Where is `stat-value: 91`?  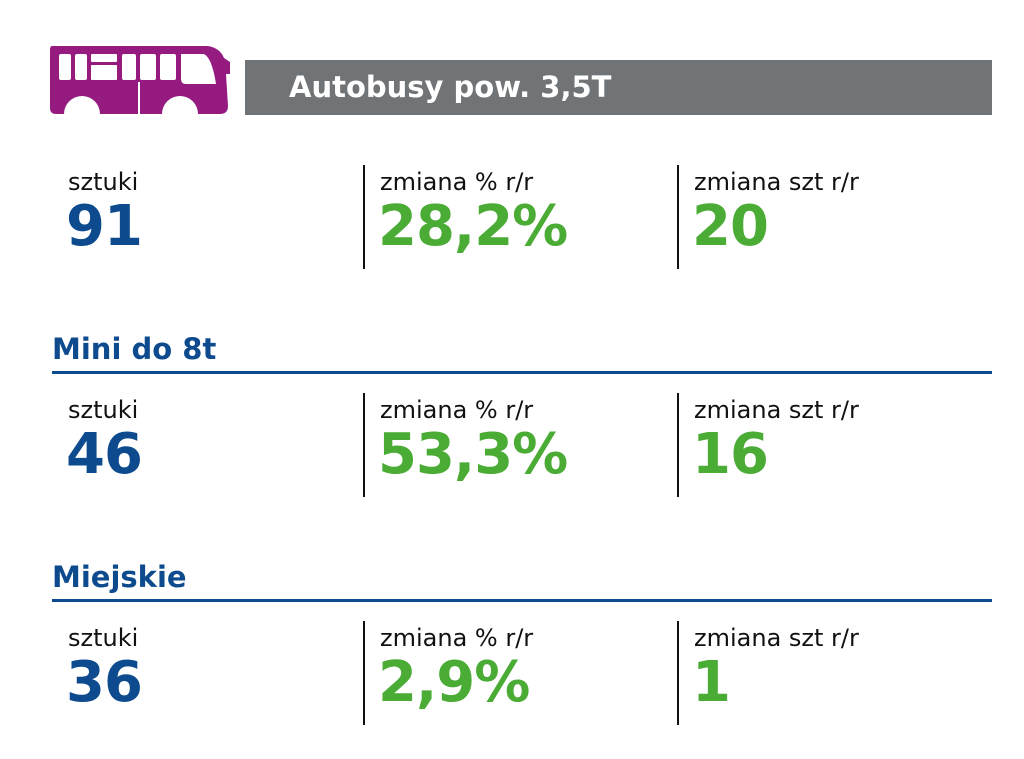 stat-value: 91 is located at coordinates (104, 226).